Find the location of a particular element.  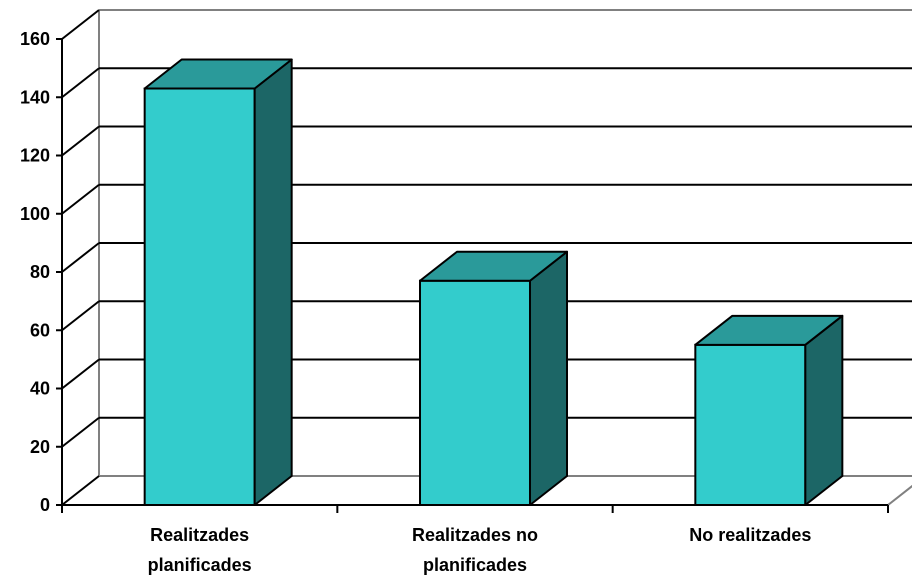

y-tick-label: 20 is located at coordinates (40, 447).